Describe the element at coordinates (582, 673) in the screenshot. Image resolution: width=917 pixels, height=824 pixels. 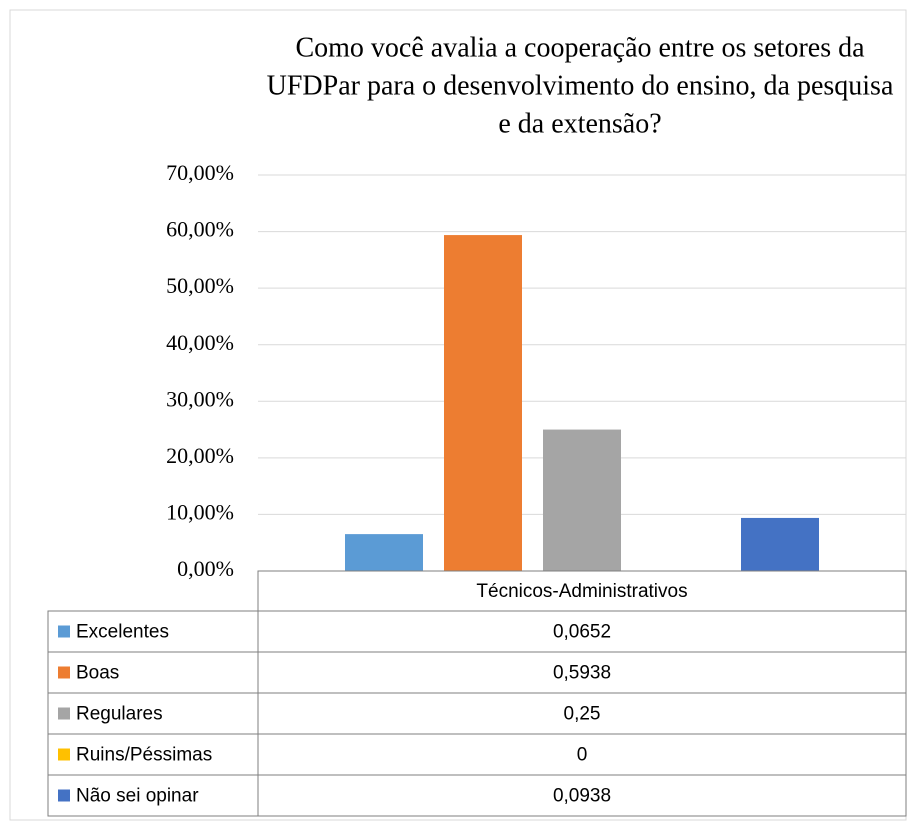
I see `table-value: 0,5938` at that location.